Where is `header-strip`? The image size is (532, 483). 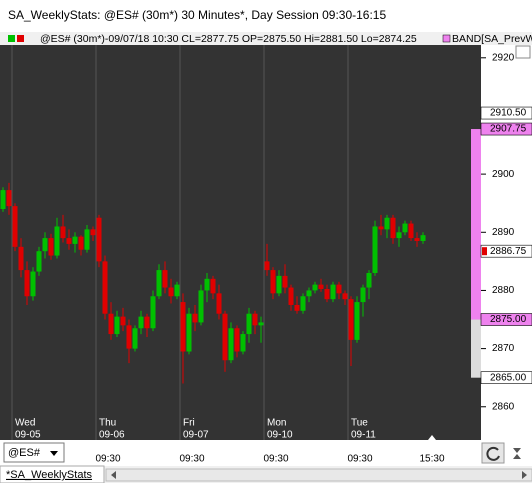
header-strip is located at coordinates (266, 38).